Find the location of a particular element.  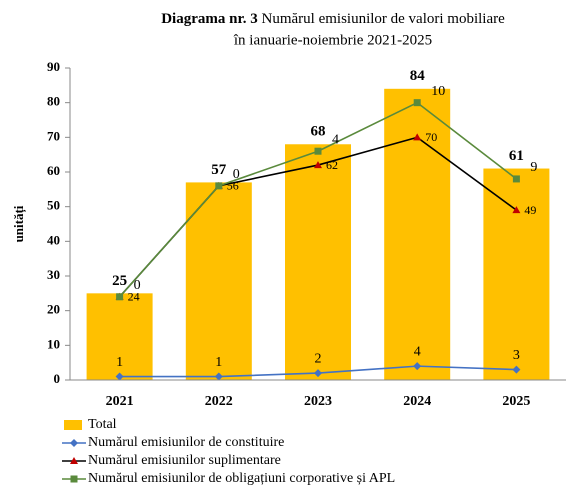

y-tick-label: 80 is located at coordinates (53, 101).